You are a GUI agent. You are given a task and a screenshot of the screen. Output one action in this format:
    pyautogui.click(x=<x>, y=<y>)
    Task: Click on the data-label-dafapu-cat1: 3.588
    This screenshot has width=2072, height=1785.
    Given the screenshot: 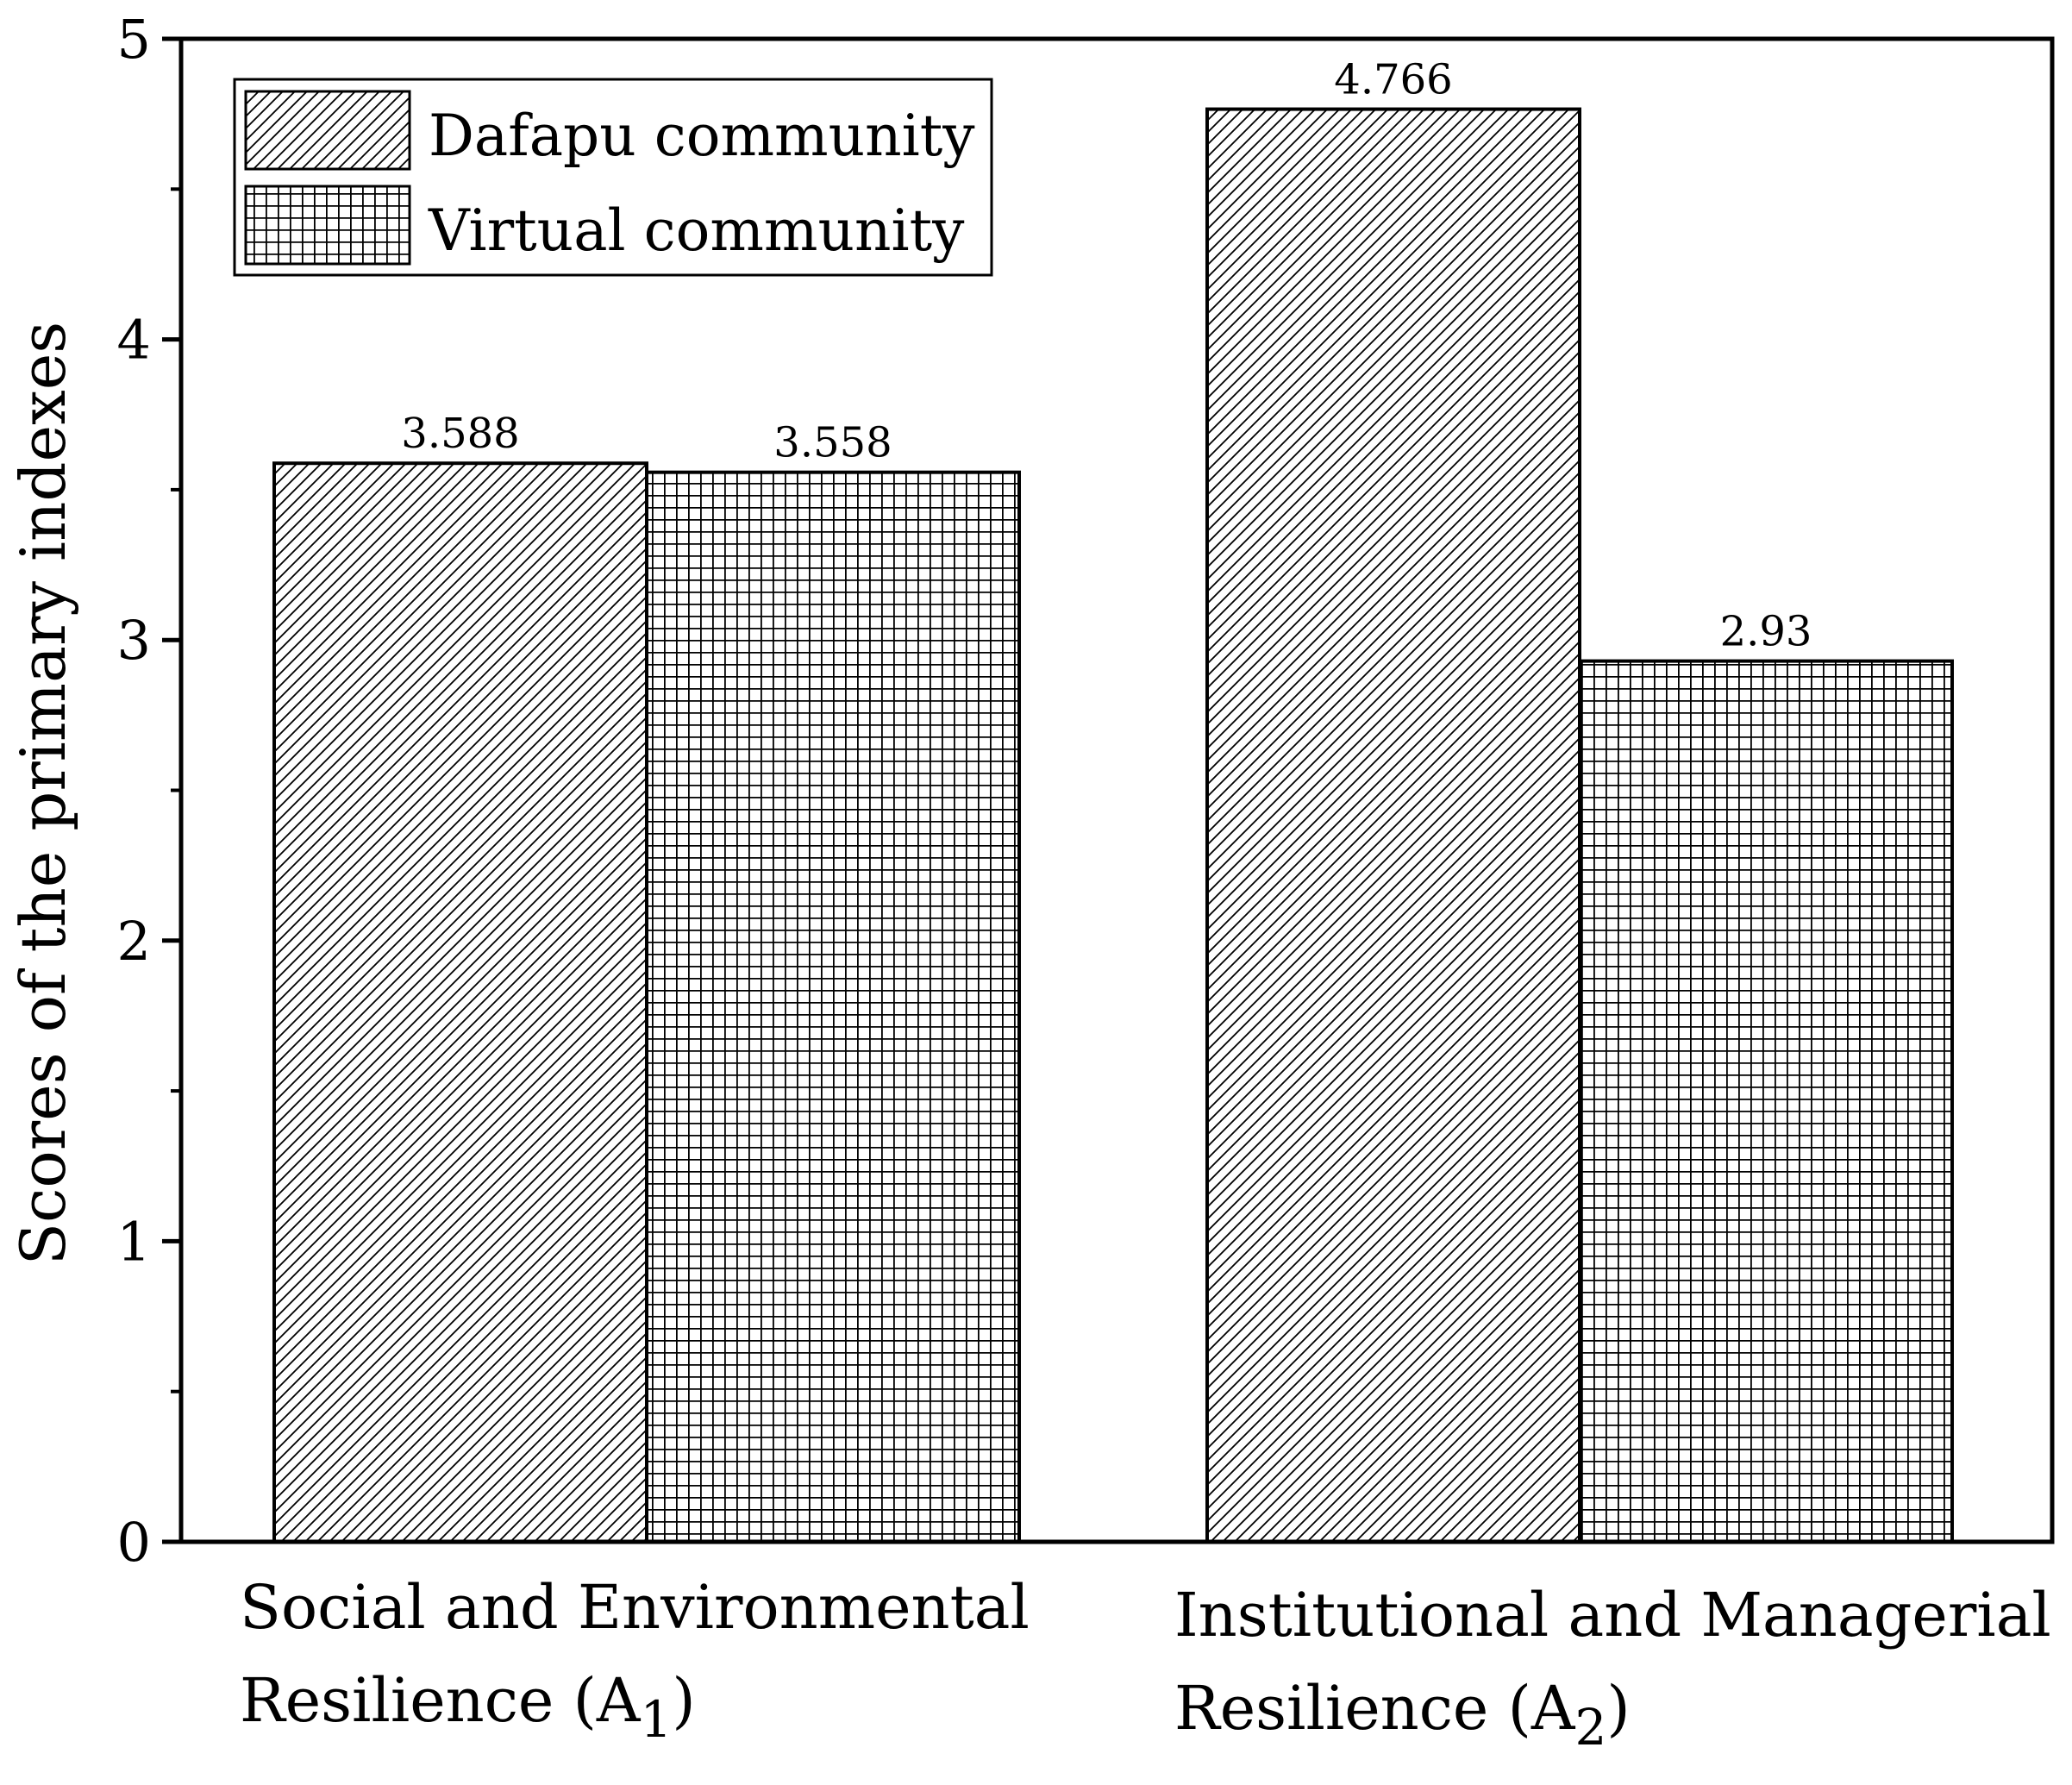 What is the action you would take?
    pyautogui.click(x=460, y=434)
    